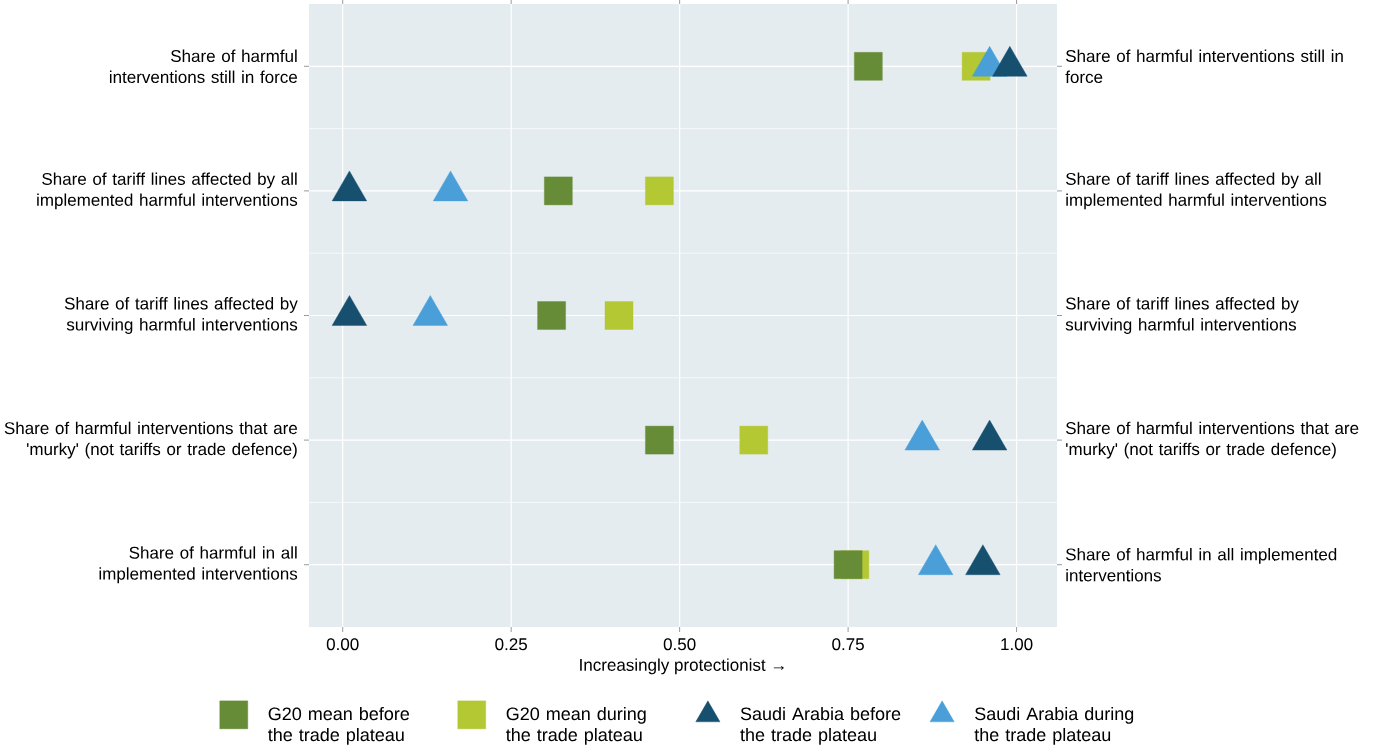  What do you see at coordinates (1212, 440) in the screenshot?
I see `y-tick-label: Share of harmful interventions that are 'murky' (not tariffs or trade defence)` at bounding box center [1212, 440].